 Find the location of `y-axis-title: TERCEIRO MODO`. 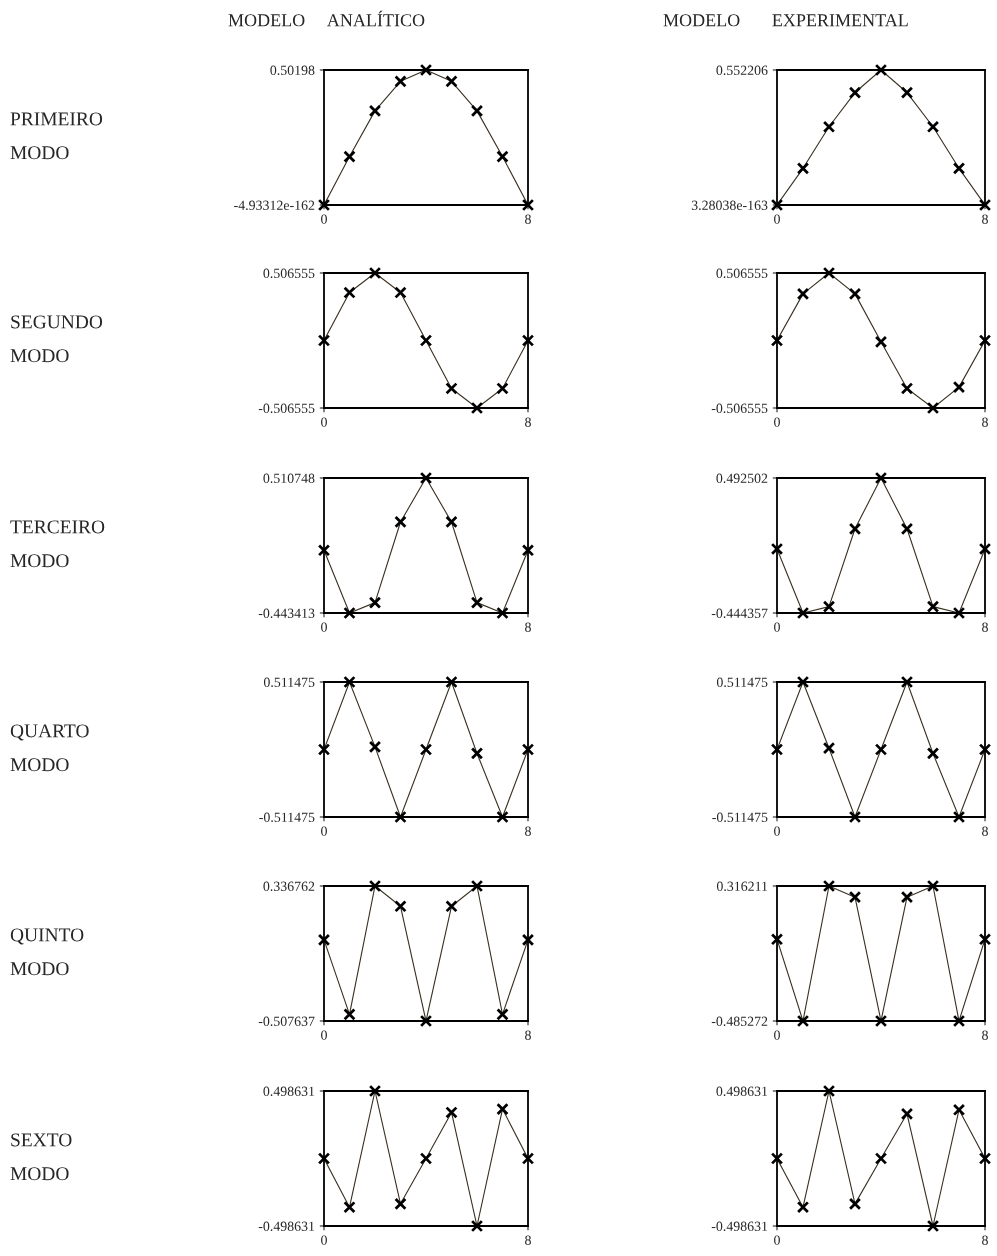

y-axis-title: TERCEIRO MODO is located at coordinates (57, 544).